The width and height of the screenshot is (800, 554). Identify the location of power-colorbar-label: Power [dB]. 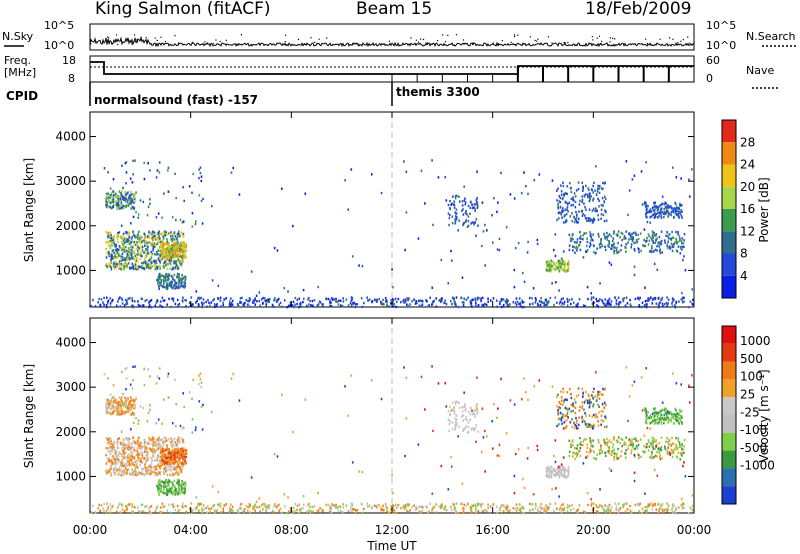
(764, 209).